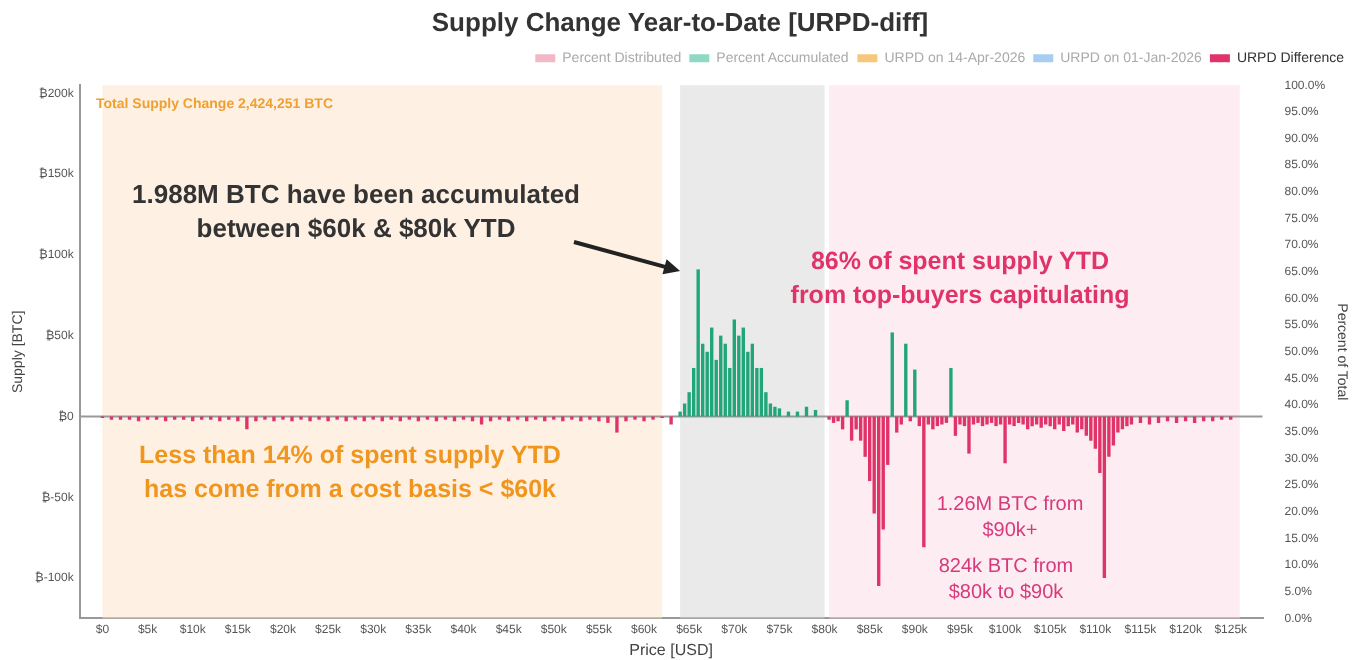 Image resolution: width=1360 pixels, height=660 pixels. What do you see at coordinates (671, 649) in the screenshot?
I see `x-axis-title: Price [USD]` at bounding box center [671, 649].